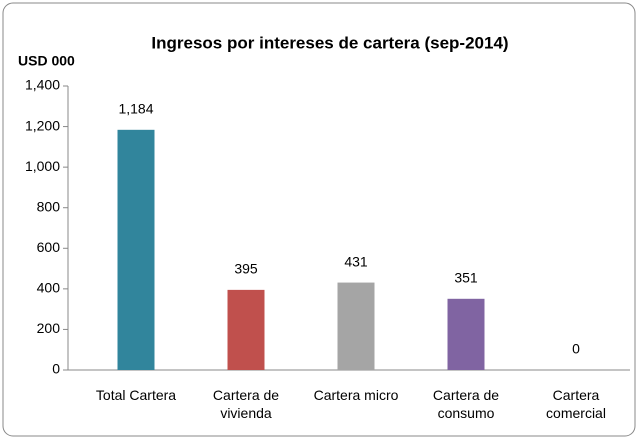  I want to click on y-tick-label: 400, so click(49, 288).